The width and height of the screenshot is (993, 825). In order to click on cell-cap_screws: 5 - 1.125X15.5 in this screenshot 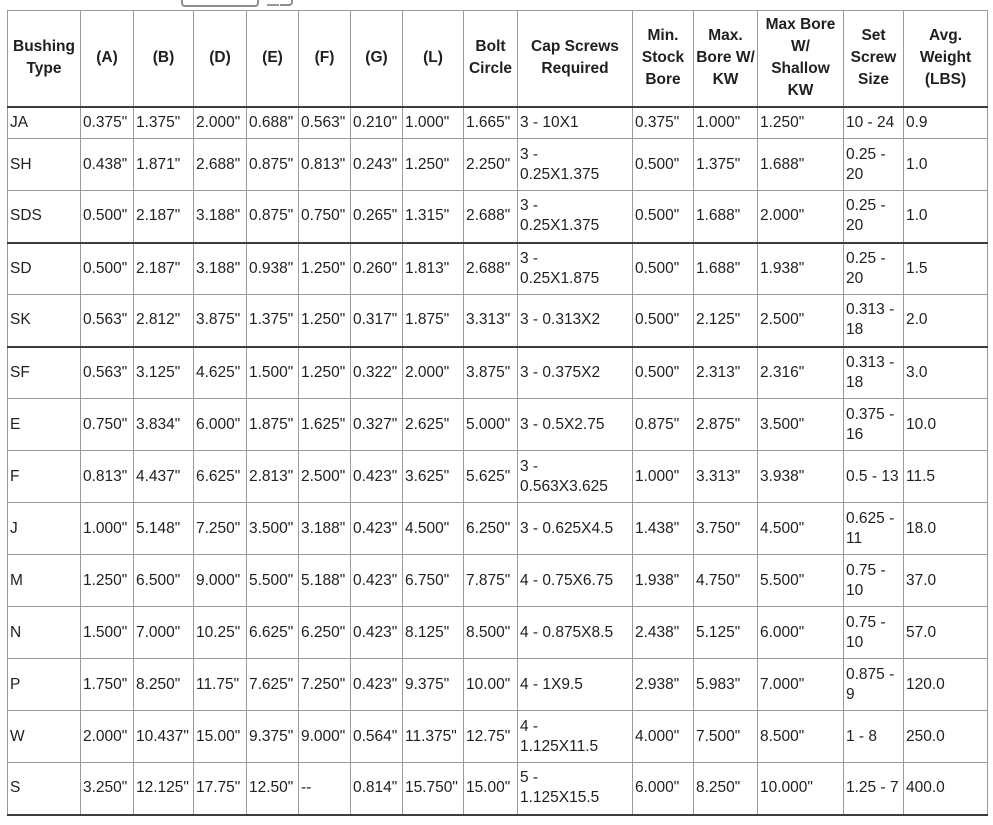, I will do `click(575, 789)`.